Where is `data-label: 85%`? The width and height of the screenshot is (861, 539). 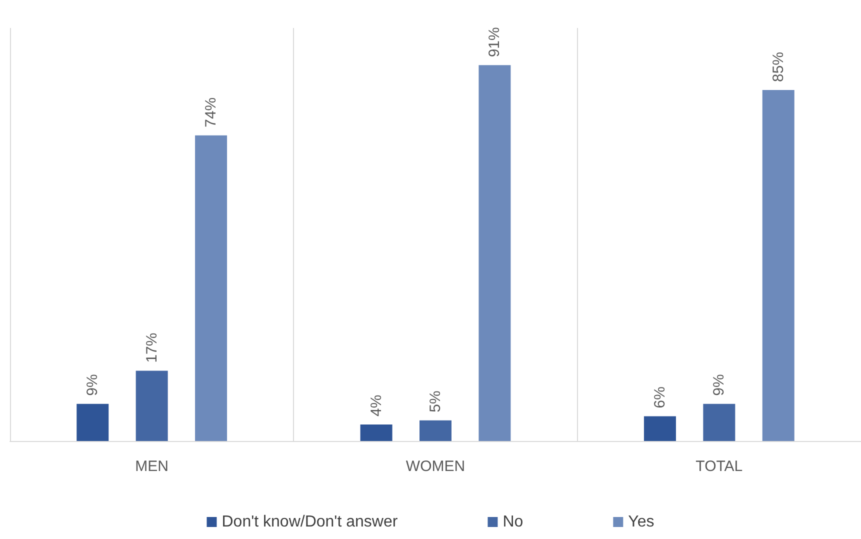 data-label: 85% is located at coordinates (778, 67).